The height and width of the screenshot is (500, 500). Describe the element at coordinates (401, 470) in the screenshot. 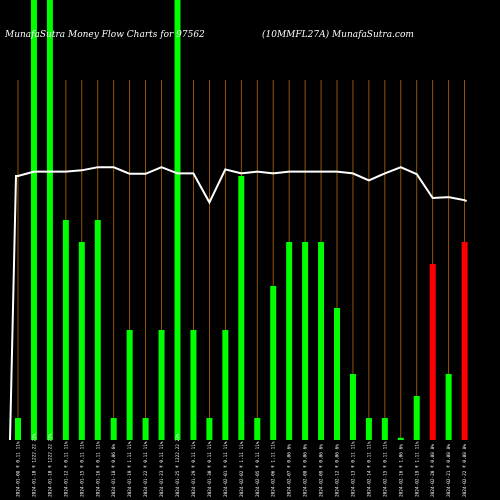

I see `x-tick-label: 2024-02-16 ₹ 1.06 6%` at that location.